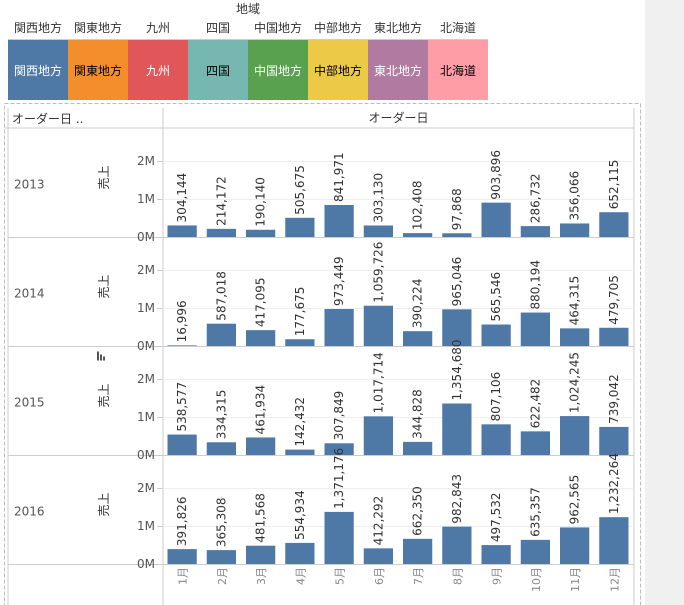  Describe the element at coordinates (496, 517) in the screenshot. I see `data-label: 497,532` at that location.